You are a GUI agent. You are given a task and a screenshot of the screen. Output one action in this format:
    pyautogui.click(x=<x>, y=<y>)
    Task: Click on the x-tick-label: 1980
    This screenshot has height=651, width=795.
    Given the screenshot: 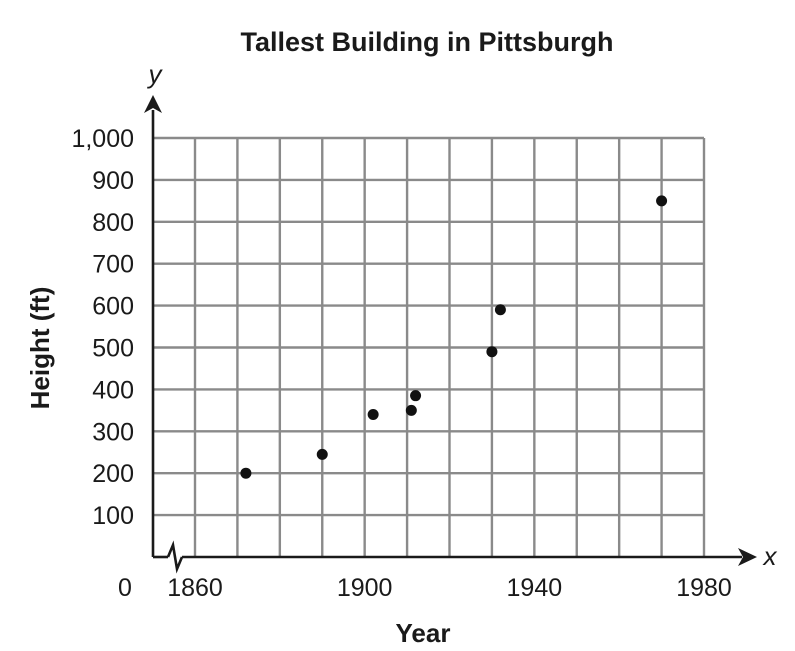 What is the action you would take?
    pyautogui.click(x=704, y=588)
    